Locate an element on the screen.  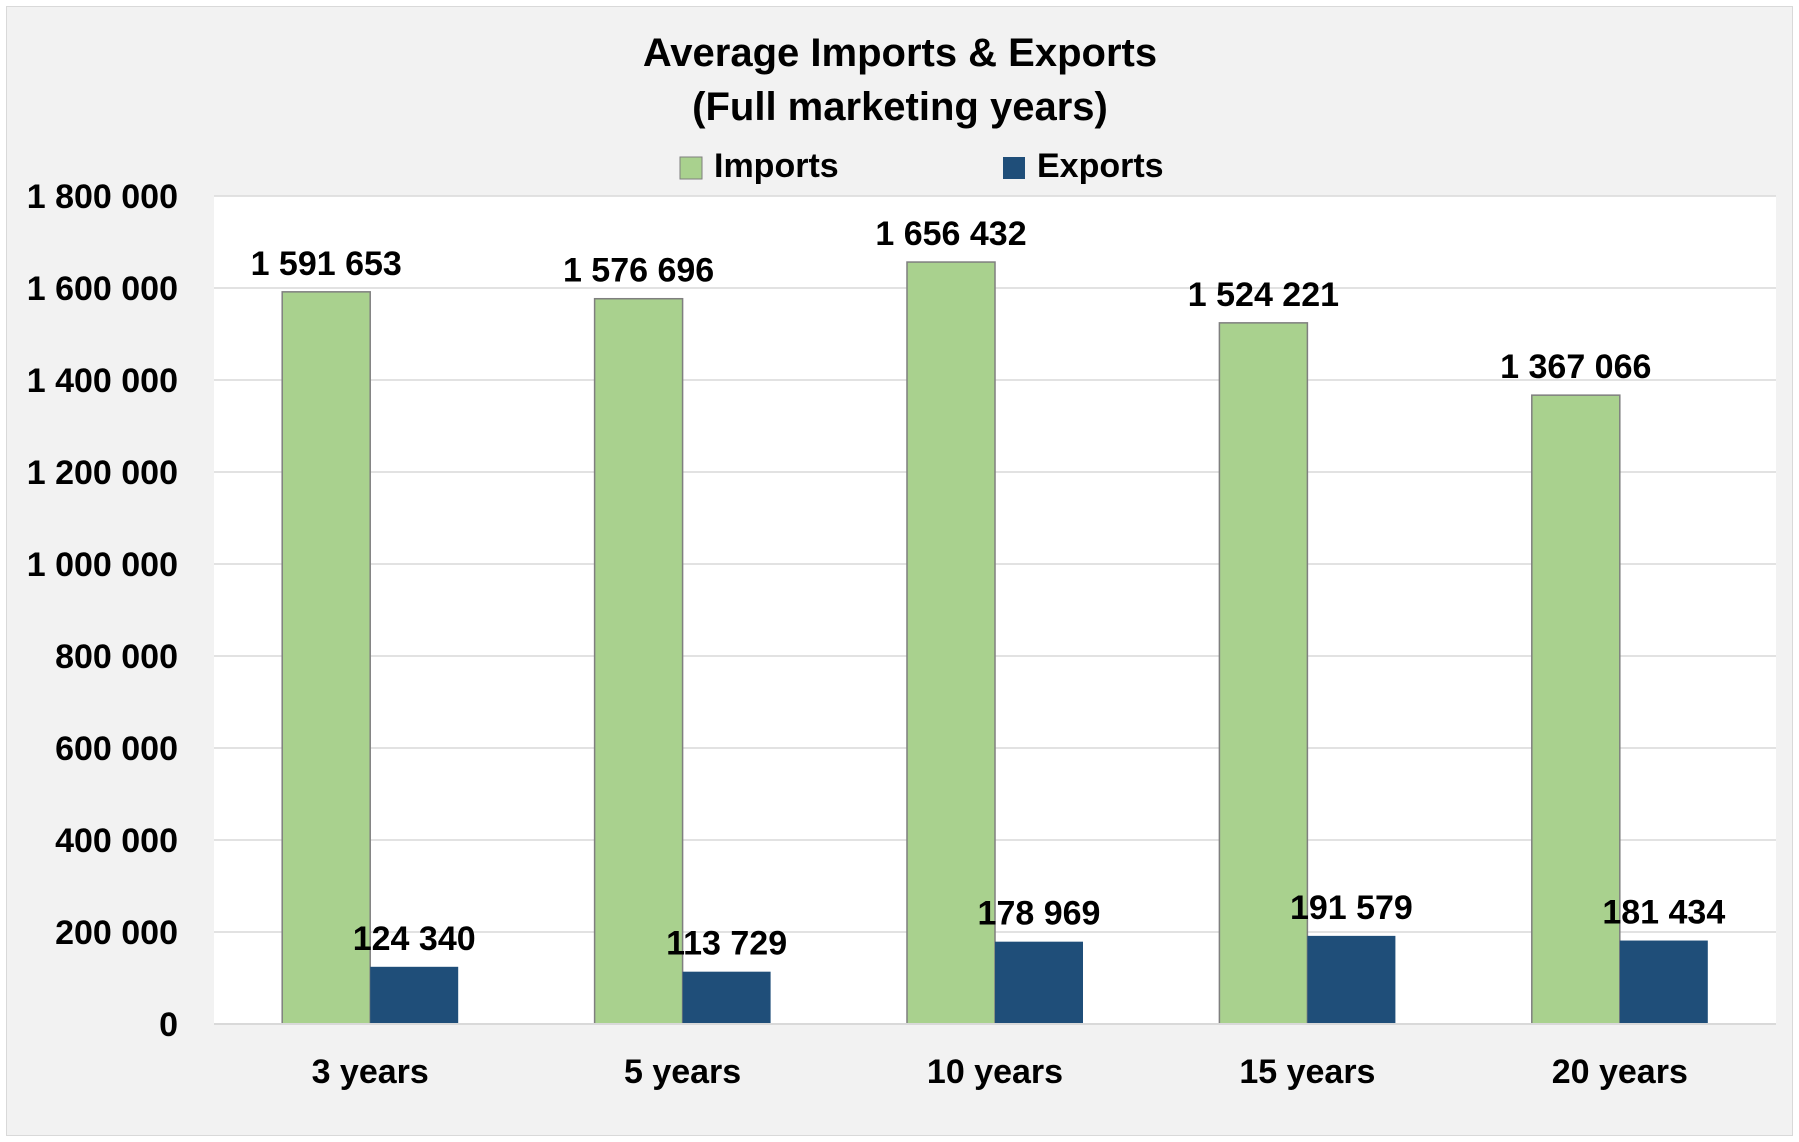
x-axis: 3 years 5 years 10 years 15 years 20 years is located at coordinates (995, 1057).